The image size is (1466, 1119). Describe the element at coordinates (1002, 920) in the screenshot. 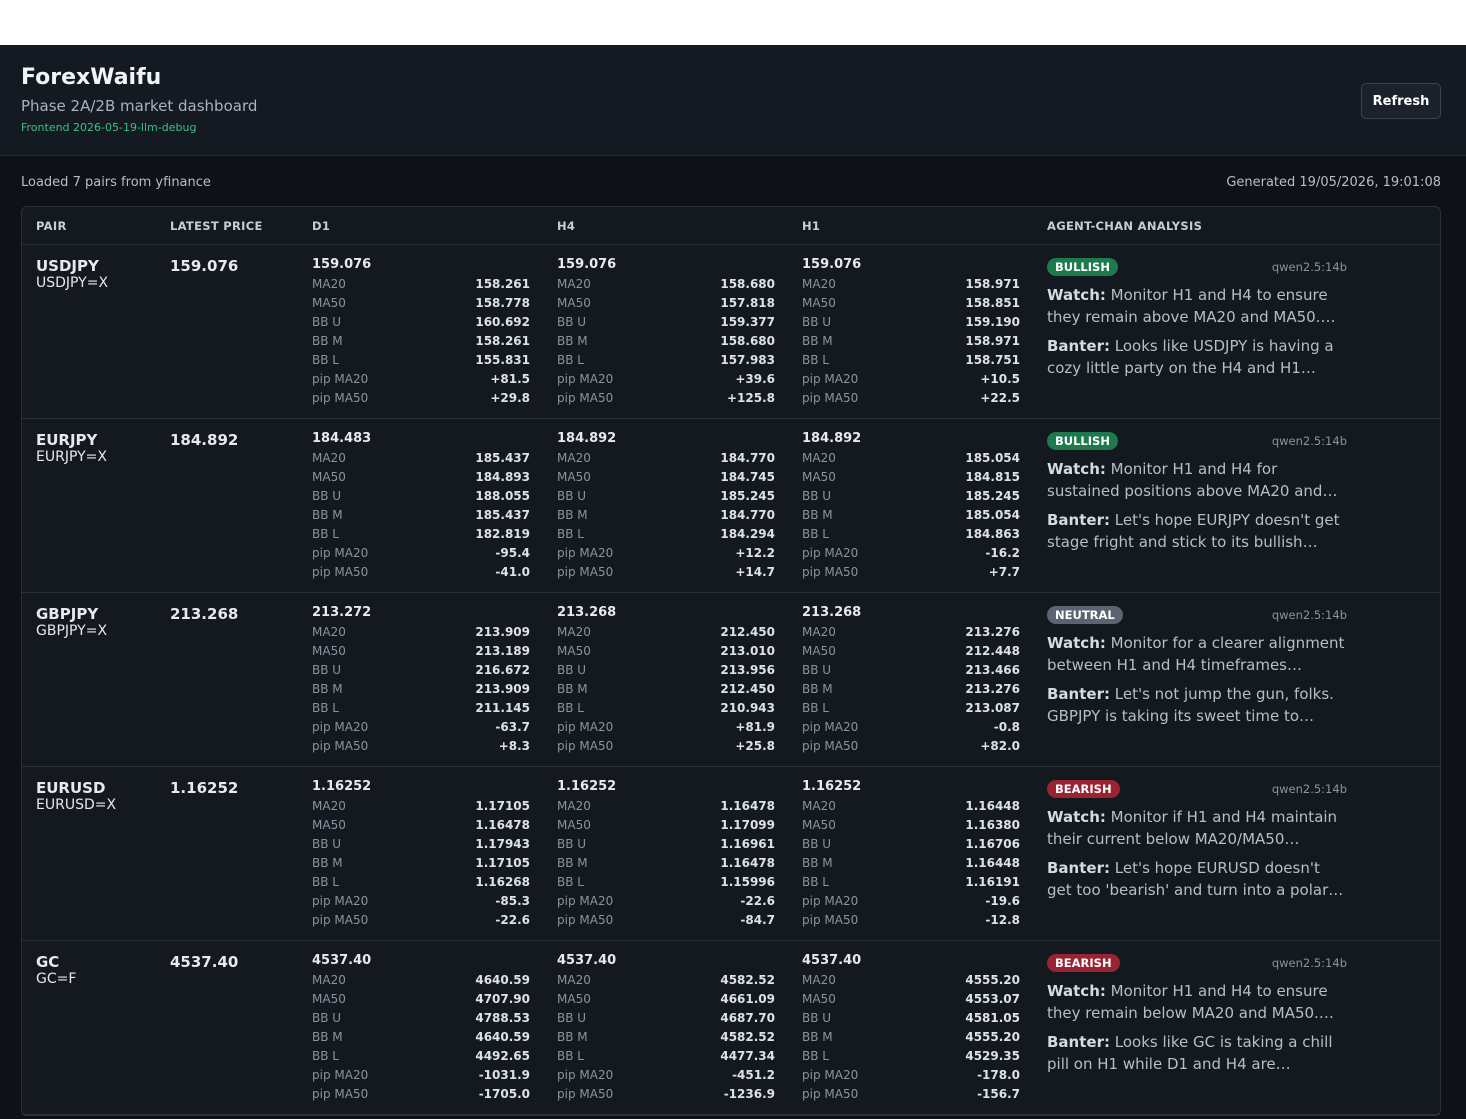

I see `metric-value: -12.8` at that location.